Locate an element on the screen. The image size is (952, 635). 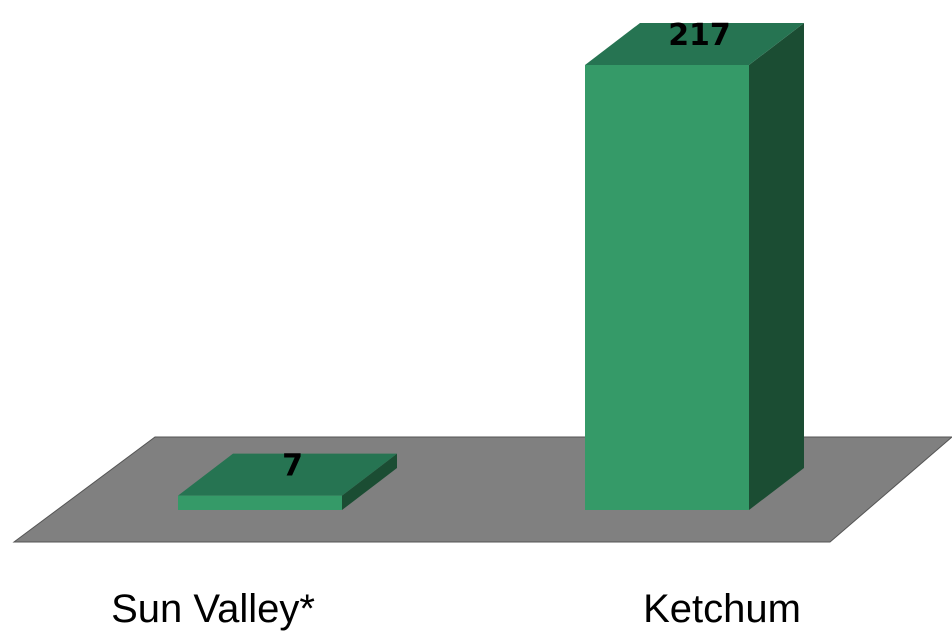
category-labels: Sun Valley* Ketchum is located at coordinates (456, 609).